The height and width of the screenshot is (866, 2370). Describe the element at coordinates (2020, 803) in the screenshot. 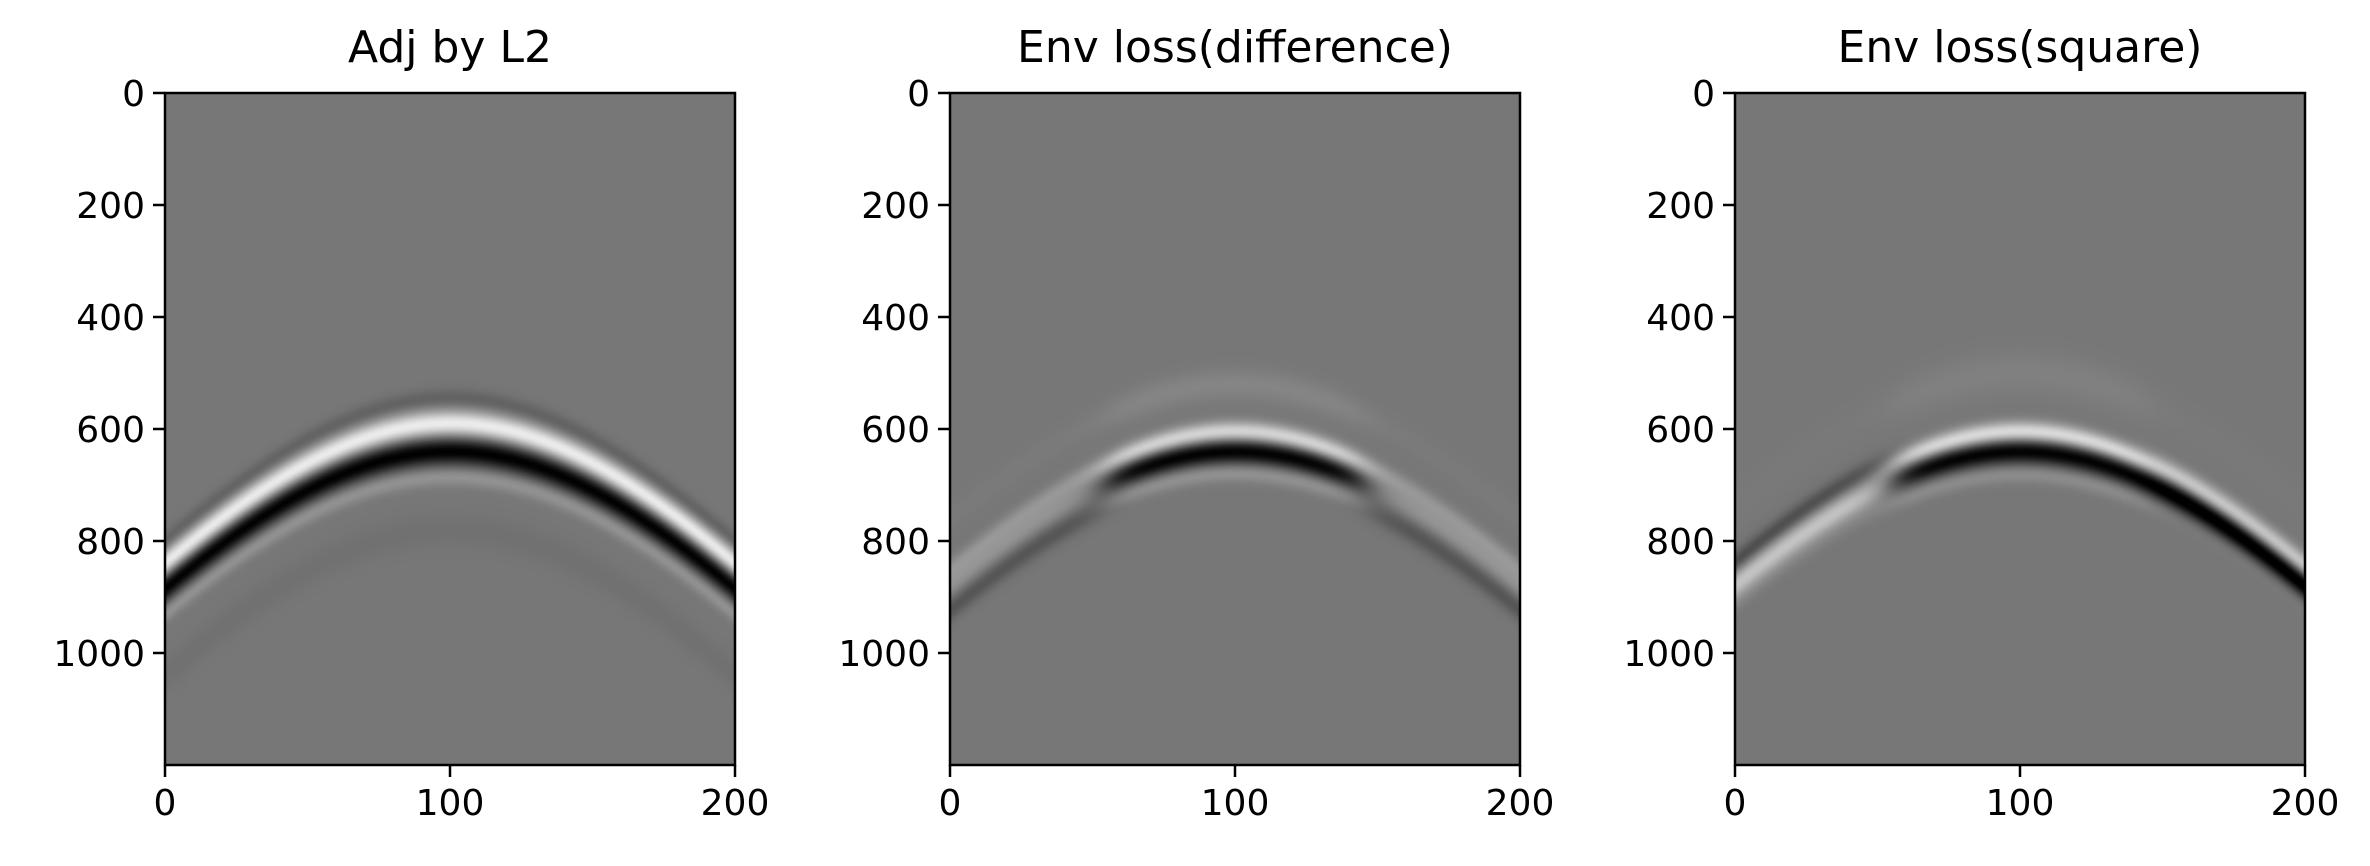

I see `panel-3-xtick-label-1: 100` at that location.